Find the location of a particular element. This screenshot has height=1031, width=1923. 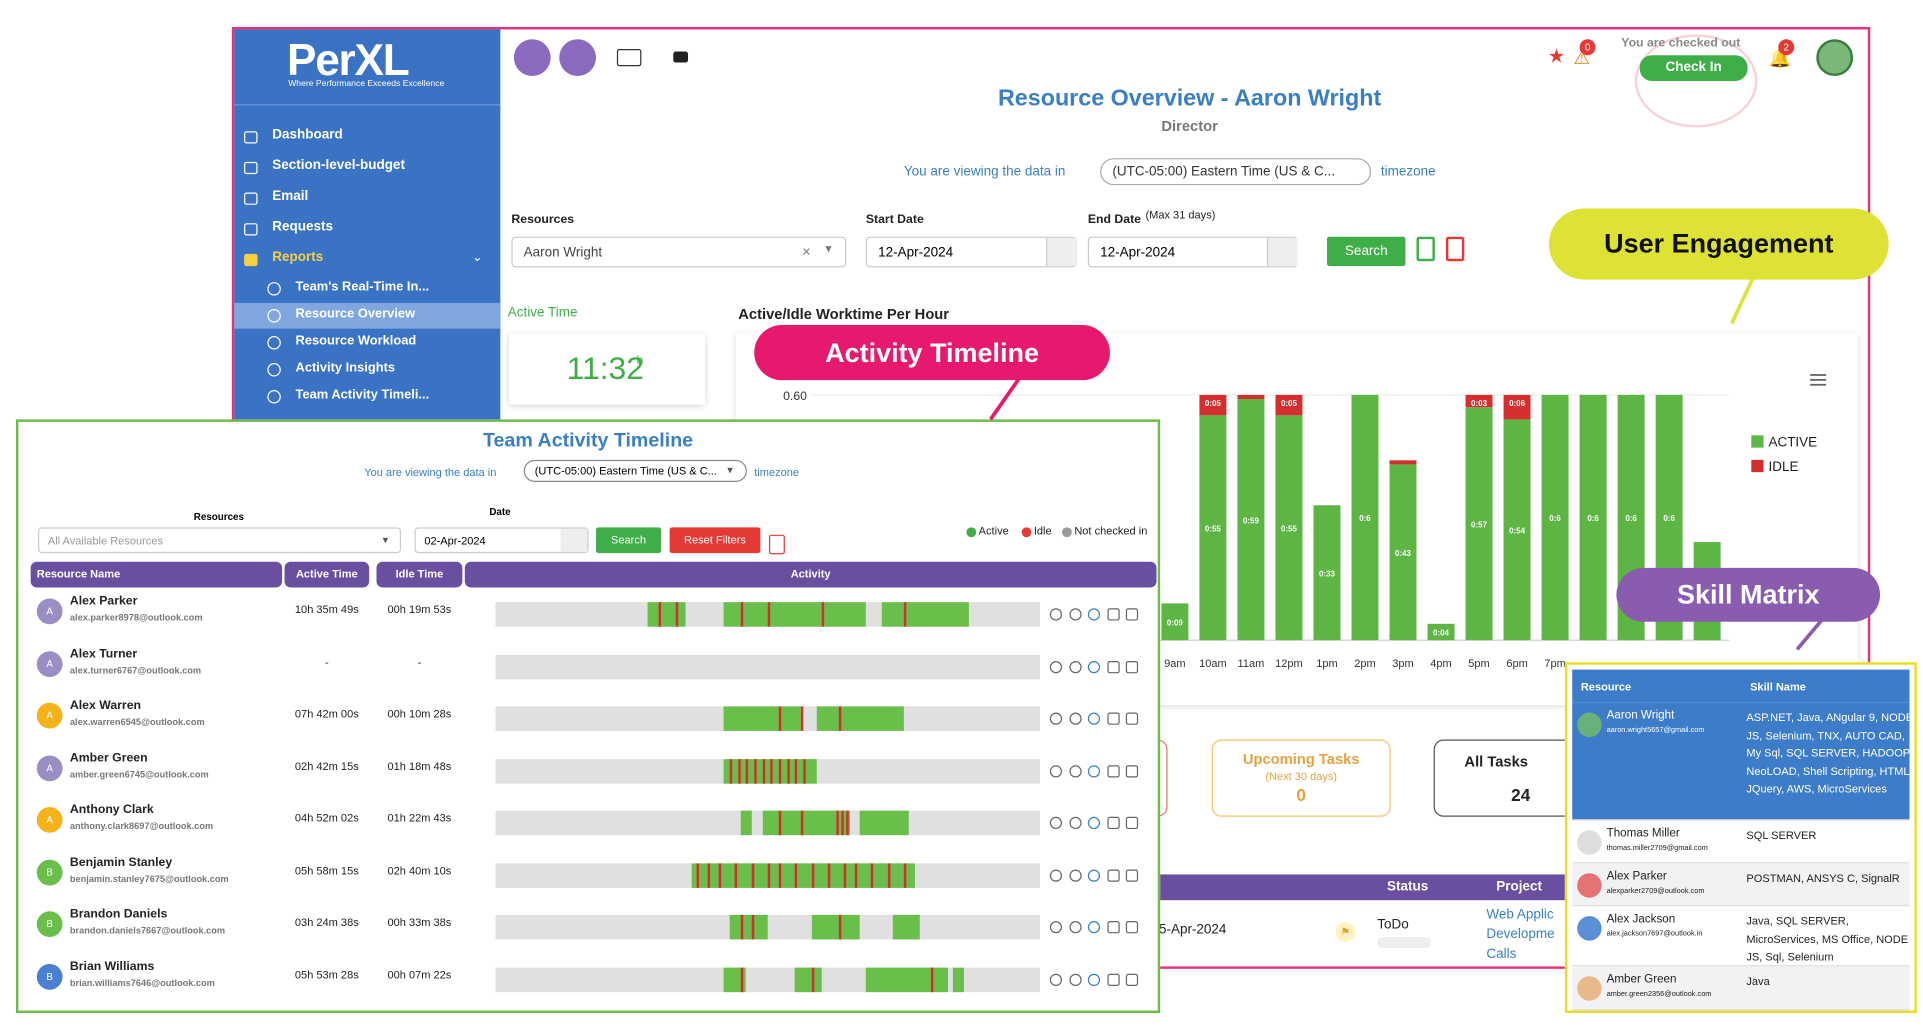

x-tick-label: 10am is located at coordinates (1213, 664).